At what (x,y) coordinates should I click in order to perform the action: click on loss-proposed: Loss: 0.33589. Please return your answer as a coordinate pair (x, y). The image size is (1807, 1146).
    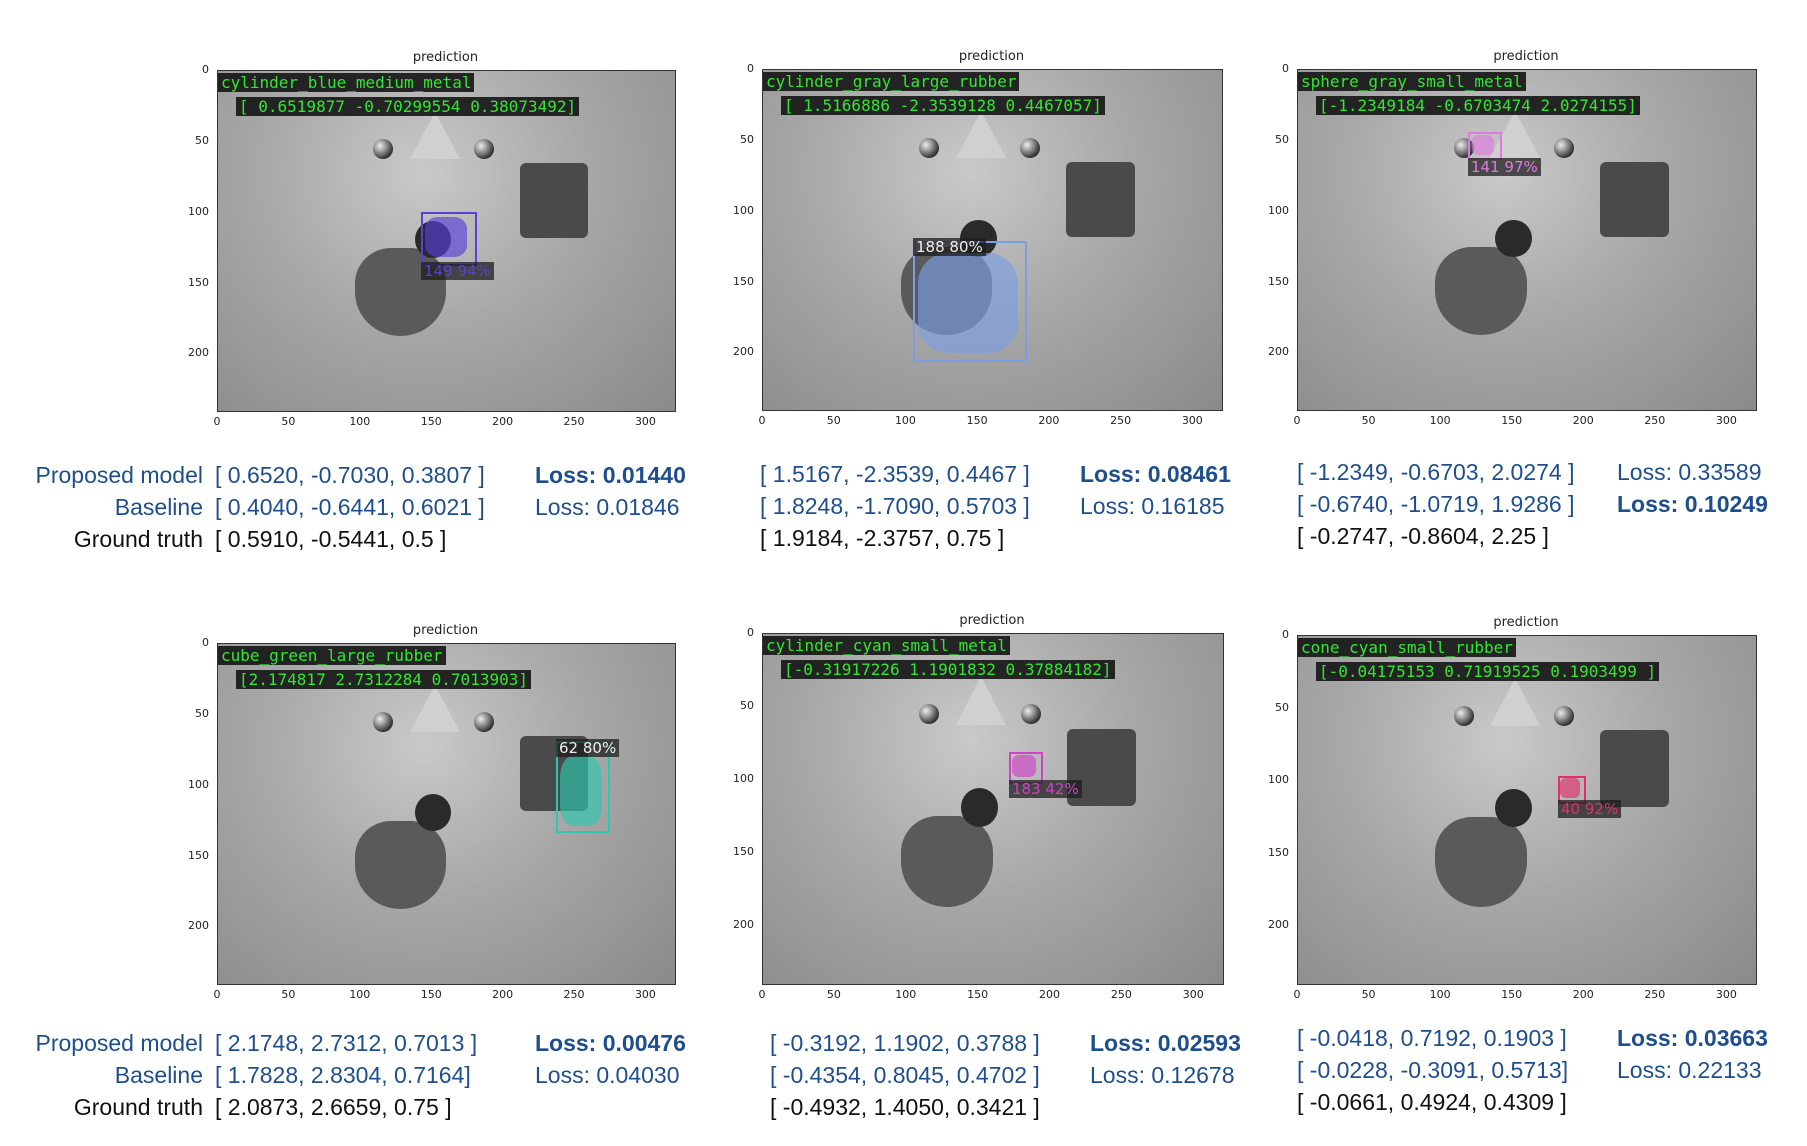
    Looking at the image, I should click on (1689, 472).